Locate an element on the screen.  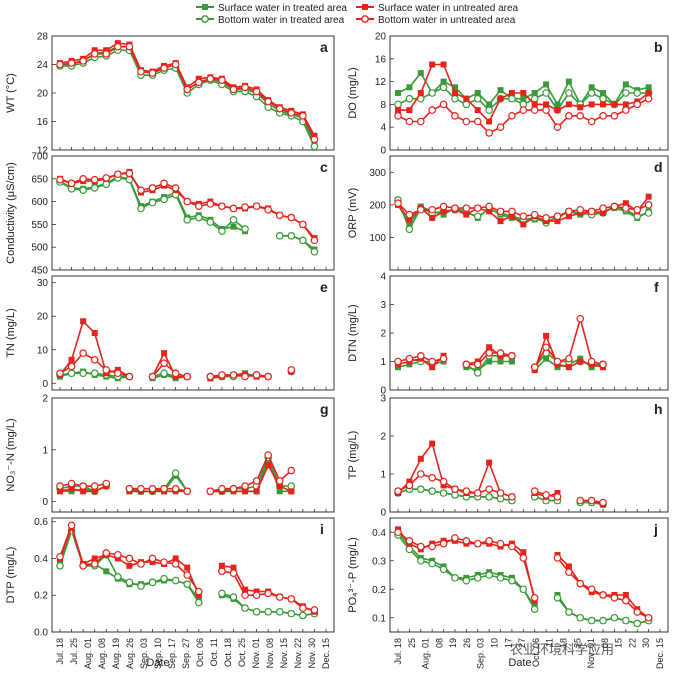
x-tick-label: Sep. 27 is located at coordinates (186, 653).